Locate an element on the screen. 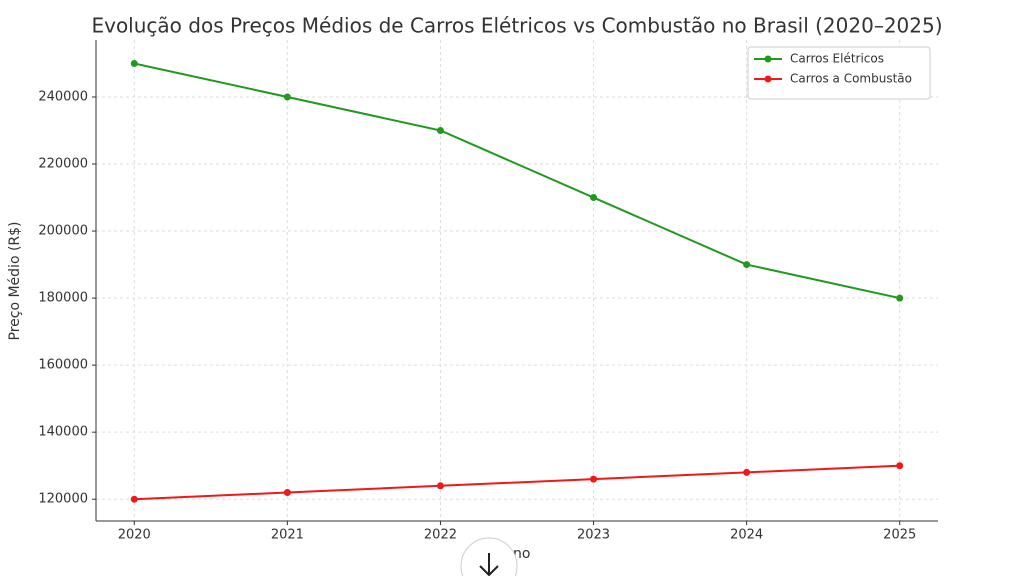 The width and height of the screenshot is (1024, 576). x-tick-label: 2024 is located at coordinates (746, 535).